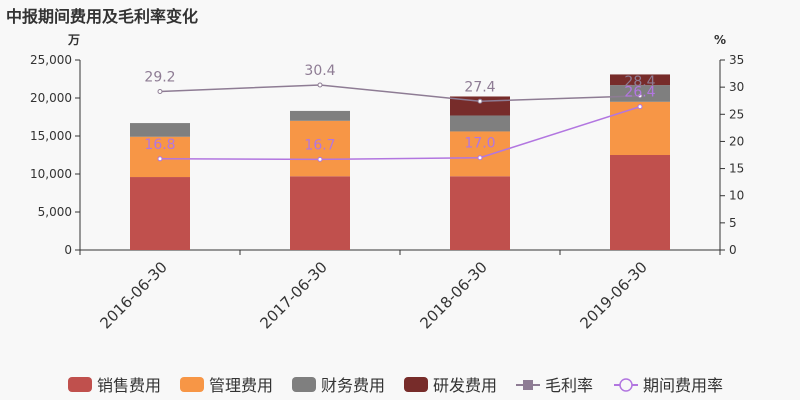 The width and height of the screenshot is (800, 400). I want to click on left-tick-label: 5,000, so click(55, 212).